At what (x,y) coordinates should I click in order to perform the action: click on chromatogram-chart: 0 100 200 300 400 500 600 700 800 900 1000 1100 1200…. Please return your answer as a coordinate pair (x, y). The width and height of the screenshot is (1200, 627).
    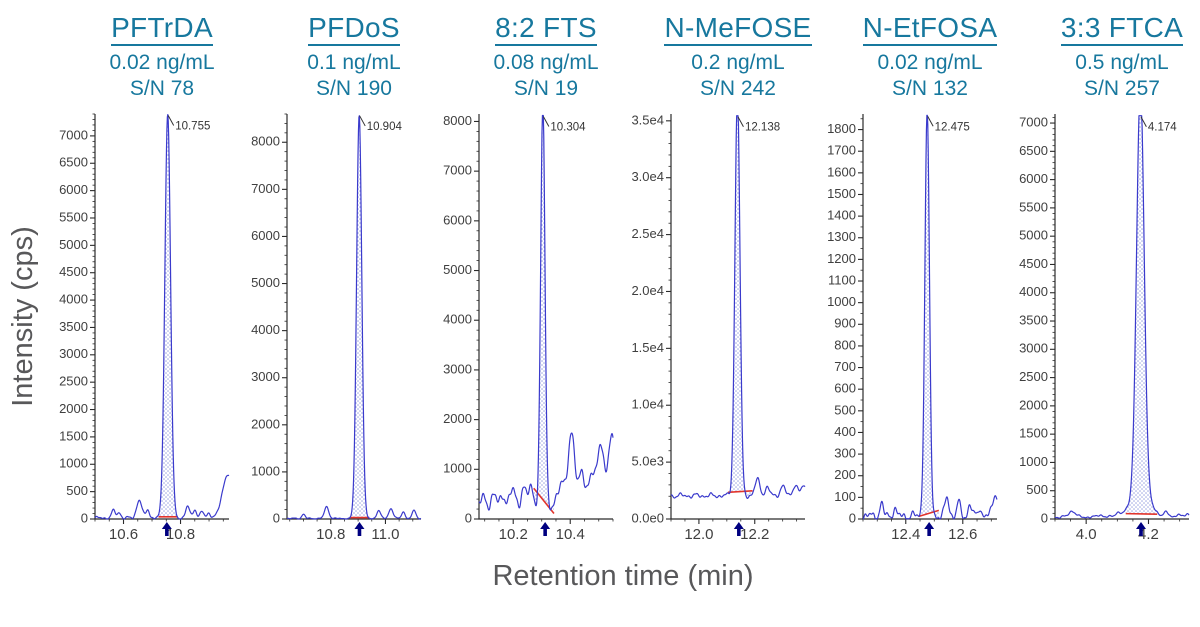
    Looking at the image, I should click on (912, 328).